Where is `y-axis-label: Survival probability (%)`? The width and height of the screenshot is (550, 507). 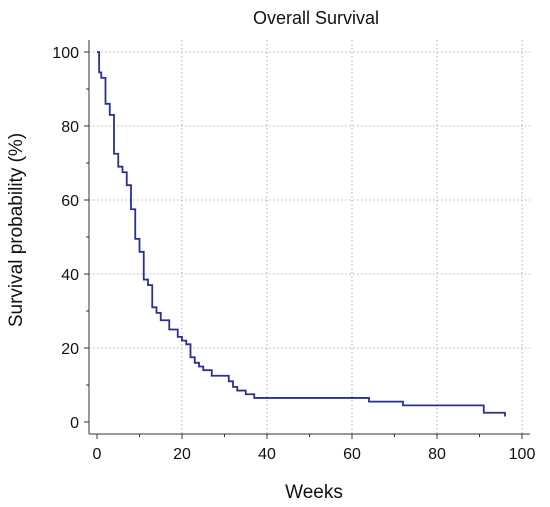 y-axis-label: Survival probability (%) is located at coordinates (16, 230).